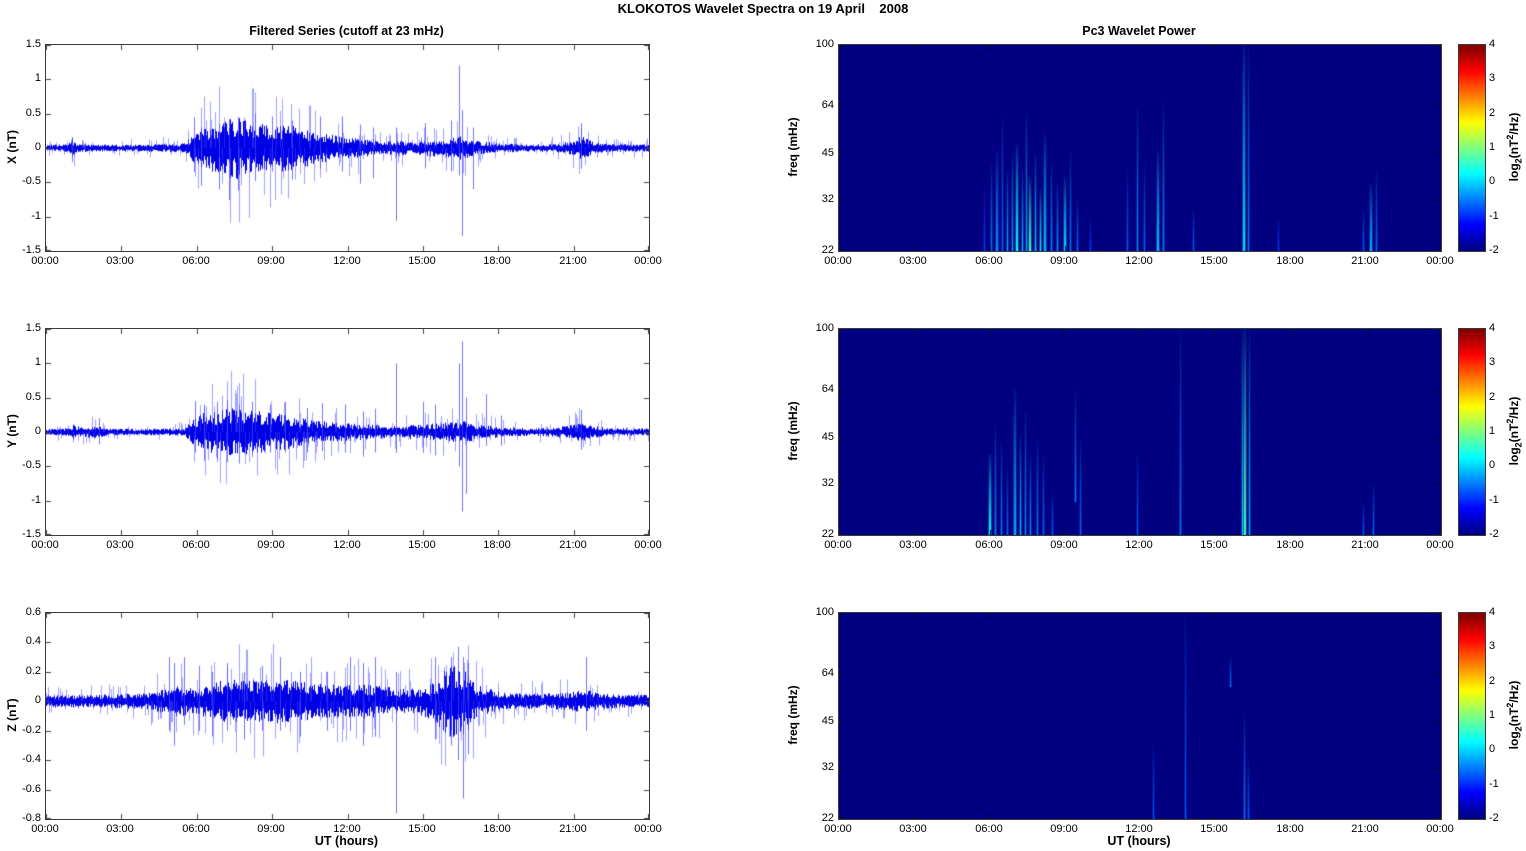 This screenshot has height=851, width=1526. I want to click on y-tick-label: 0.6, so click(33, 612).